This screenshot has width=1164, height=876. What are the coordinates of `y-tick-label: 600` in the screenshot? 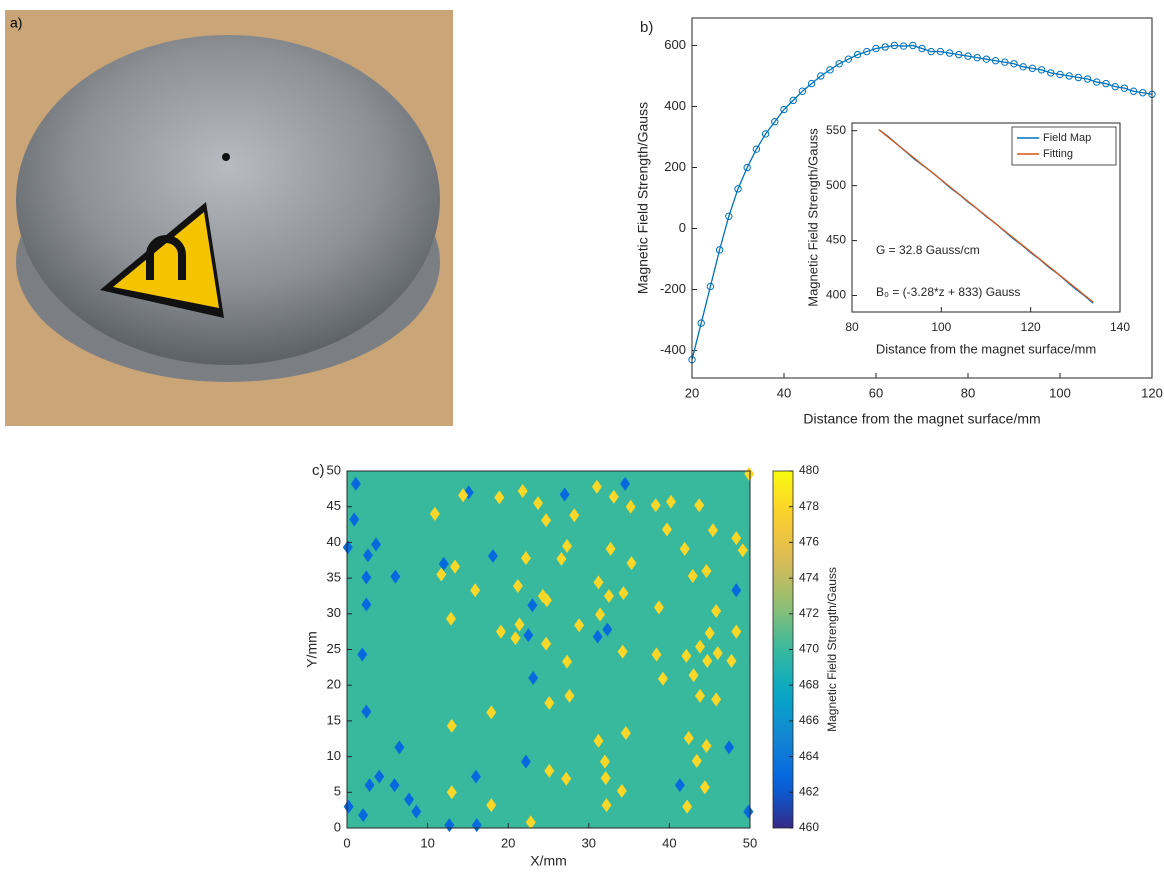 It's located at (675, 44).